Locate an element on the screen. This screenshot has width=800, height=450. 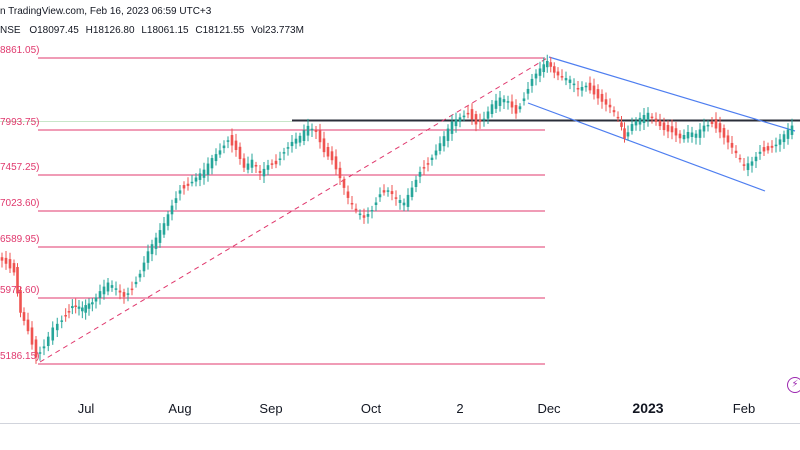
lightning-icon: ⚡ is located at coordinates (793, 385).